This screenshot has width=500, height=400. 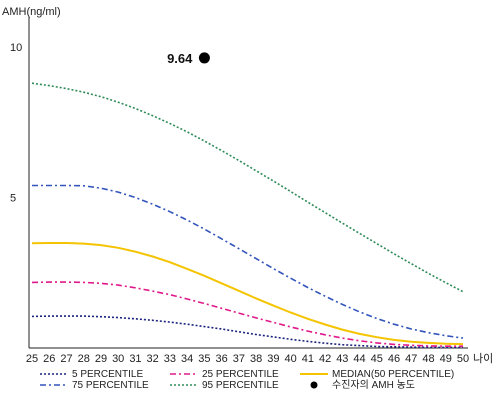 I want to click on highlight-points: 9.64, so click(x=188, y=58).